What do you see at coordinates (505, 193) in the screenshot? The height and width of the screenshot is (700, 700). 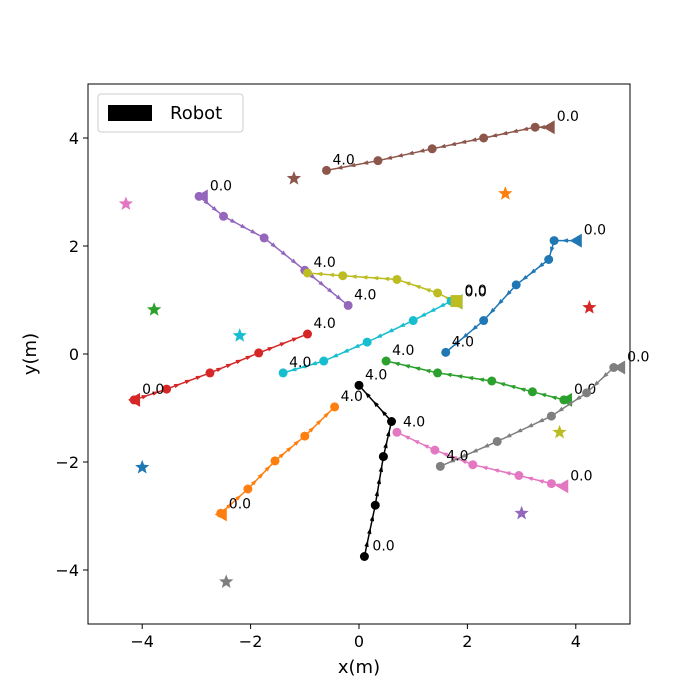 I see `human-2-goal-star` at bounding box center [505, 193].